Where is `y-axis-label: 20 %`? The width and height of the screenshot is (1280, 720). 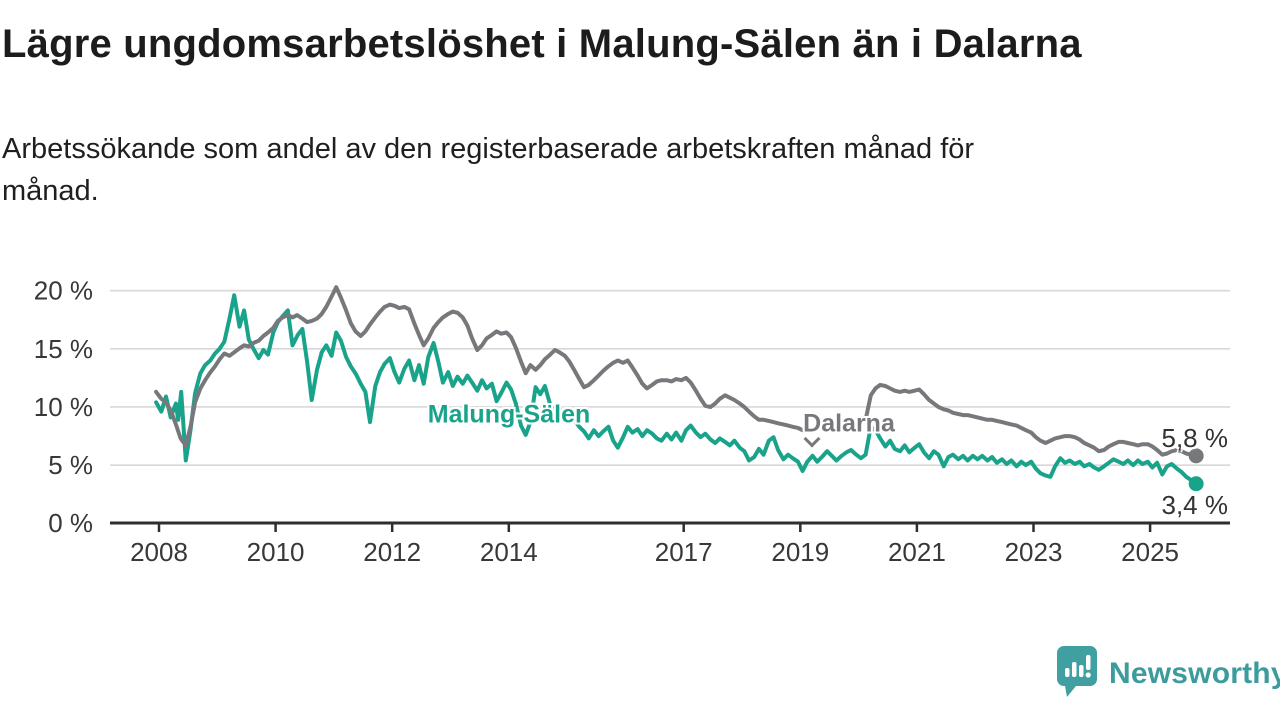 y-axis-label: 20 % is located at coordinates (63, 291).